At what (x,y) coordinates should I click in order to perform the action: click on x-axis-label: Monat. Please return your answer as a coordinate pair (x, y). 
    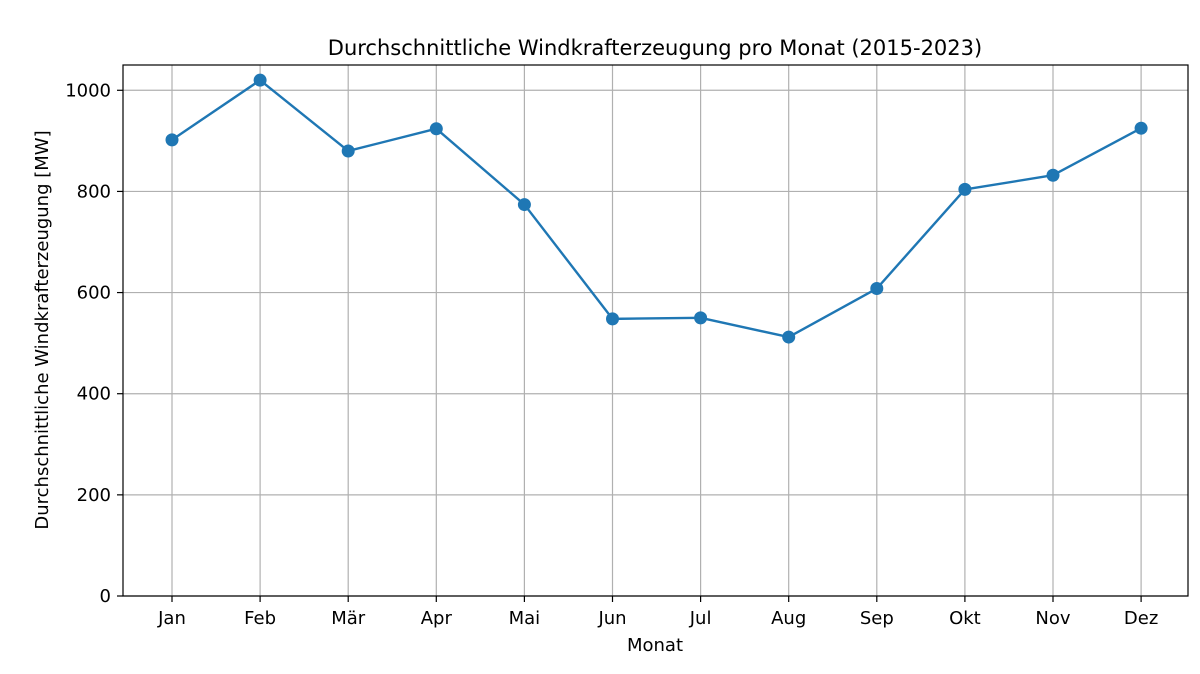
    Looking at the image, I should click on (655, 645).